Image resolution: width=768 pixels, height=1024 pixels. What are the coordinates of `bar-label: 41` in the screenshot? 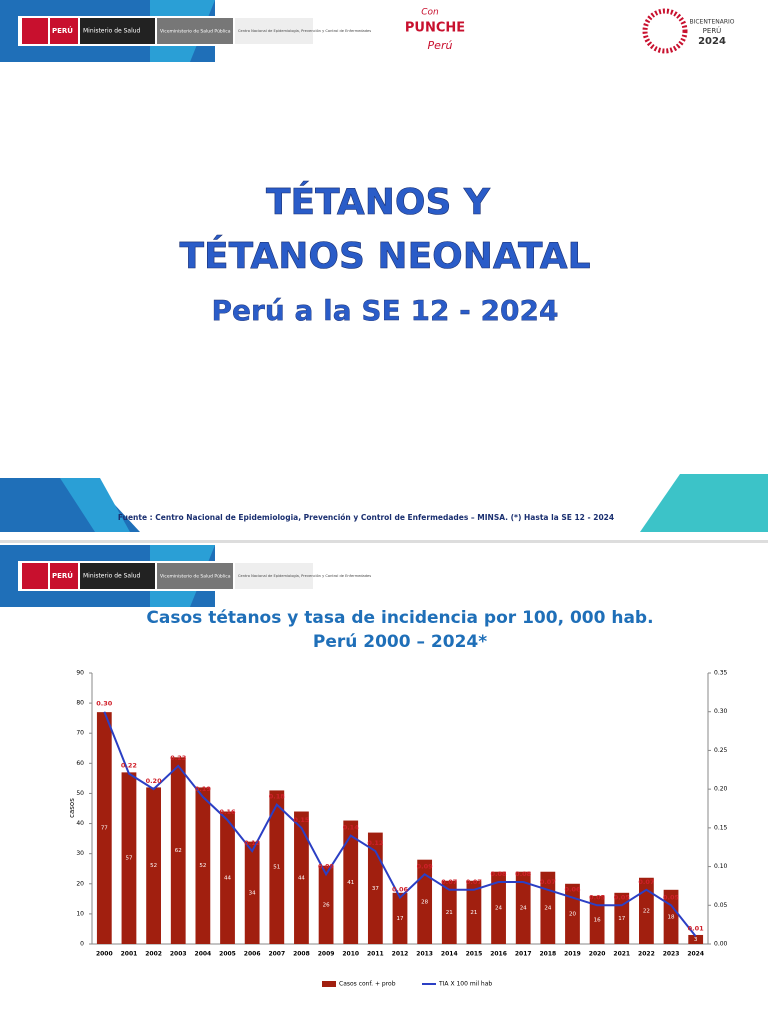 It's located at (350, 883).